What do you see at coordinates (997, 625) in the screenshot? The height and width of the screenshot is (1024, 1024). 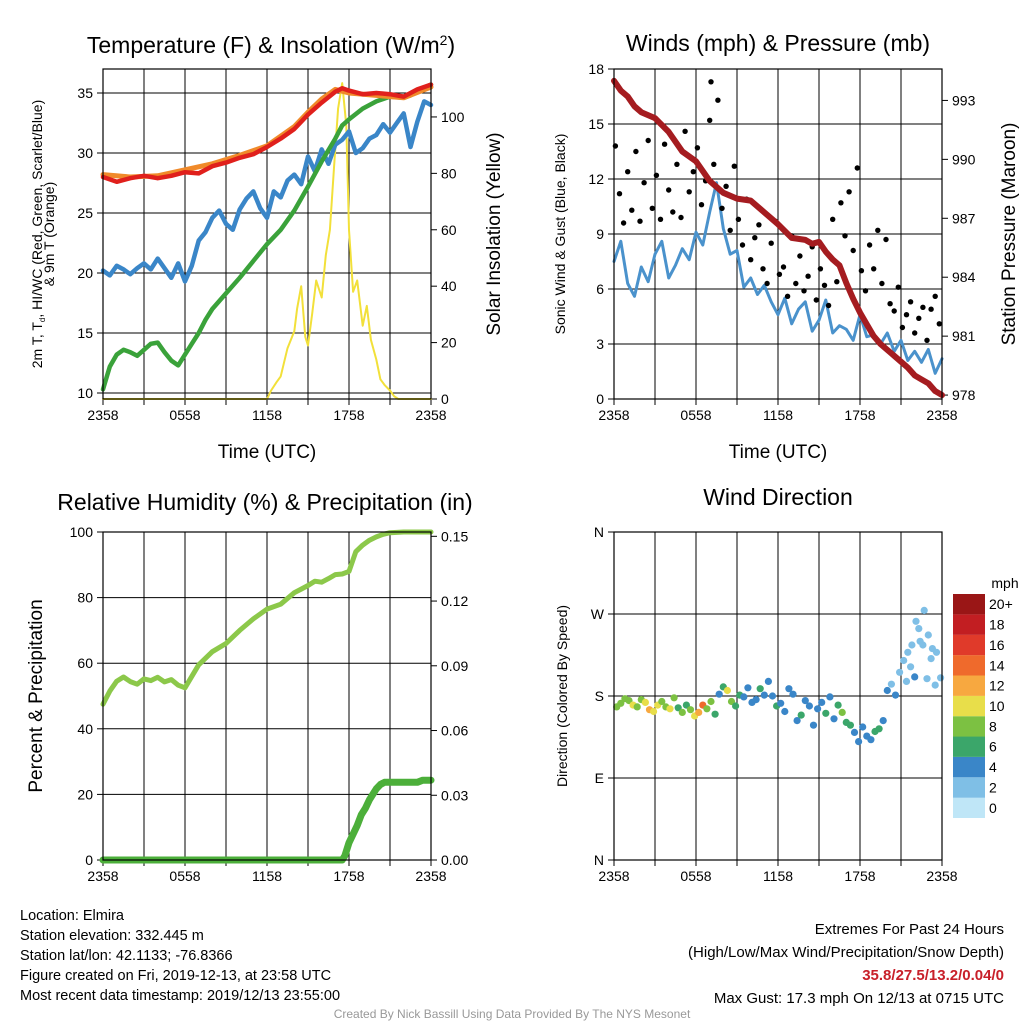 I see `colorbar-label: 18` at bounding box center [997, 625].